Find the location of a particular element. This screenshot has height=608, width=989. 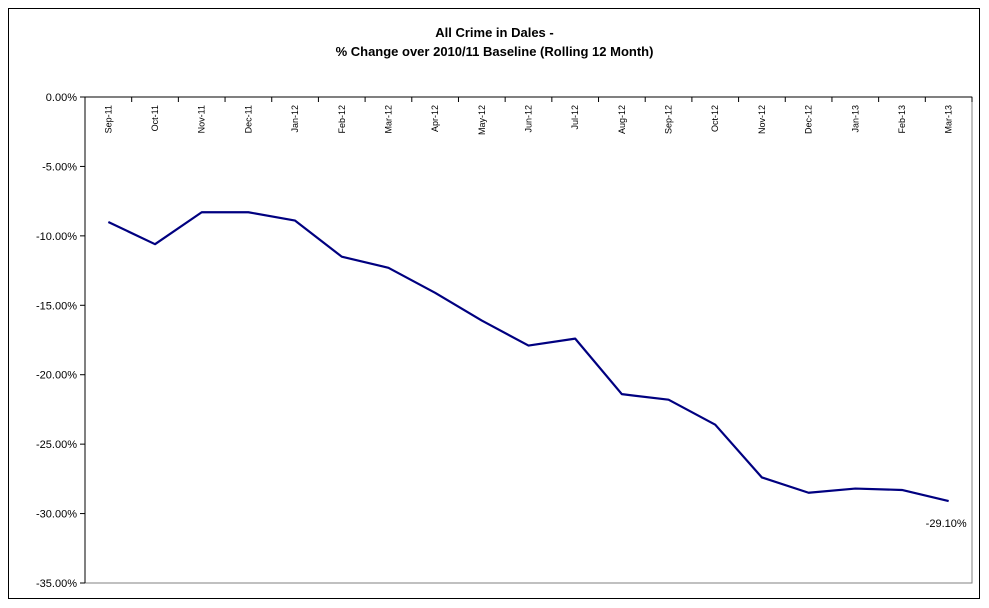

y-tick-label: -30.00% is located at coordinates (56, 515).